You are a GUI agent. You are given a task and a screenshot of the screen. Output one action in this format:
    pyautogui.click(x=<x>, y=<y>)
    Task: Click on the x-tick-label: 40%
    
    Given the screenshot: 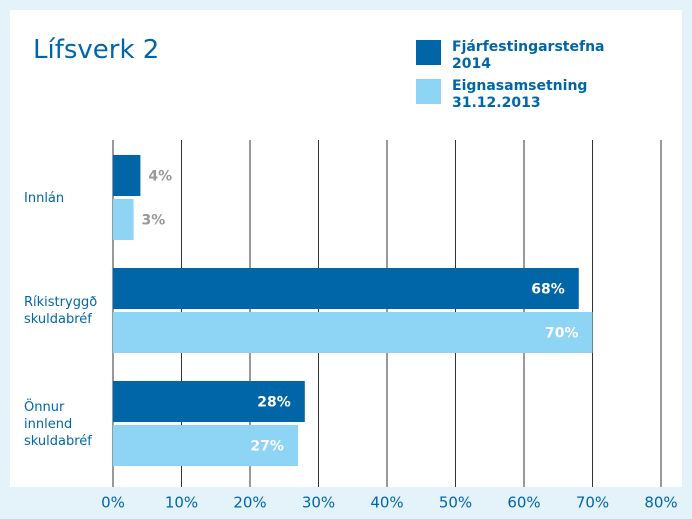 What is the action you would take?
    pyautogui.click(x=386, y=503)
    